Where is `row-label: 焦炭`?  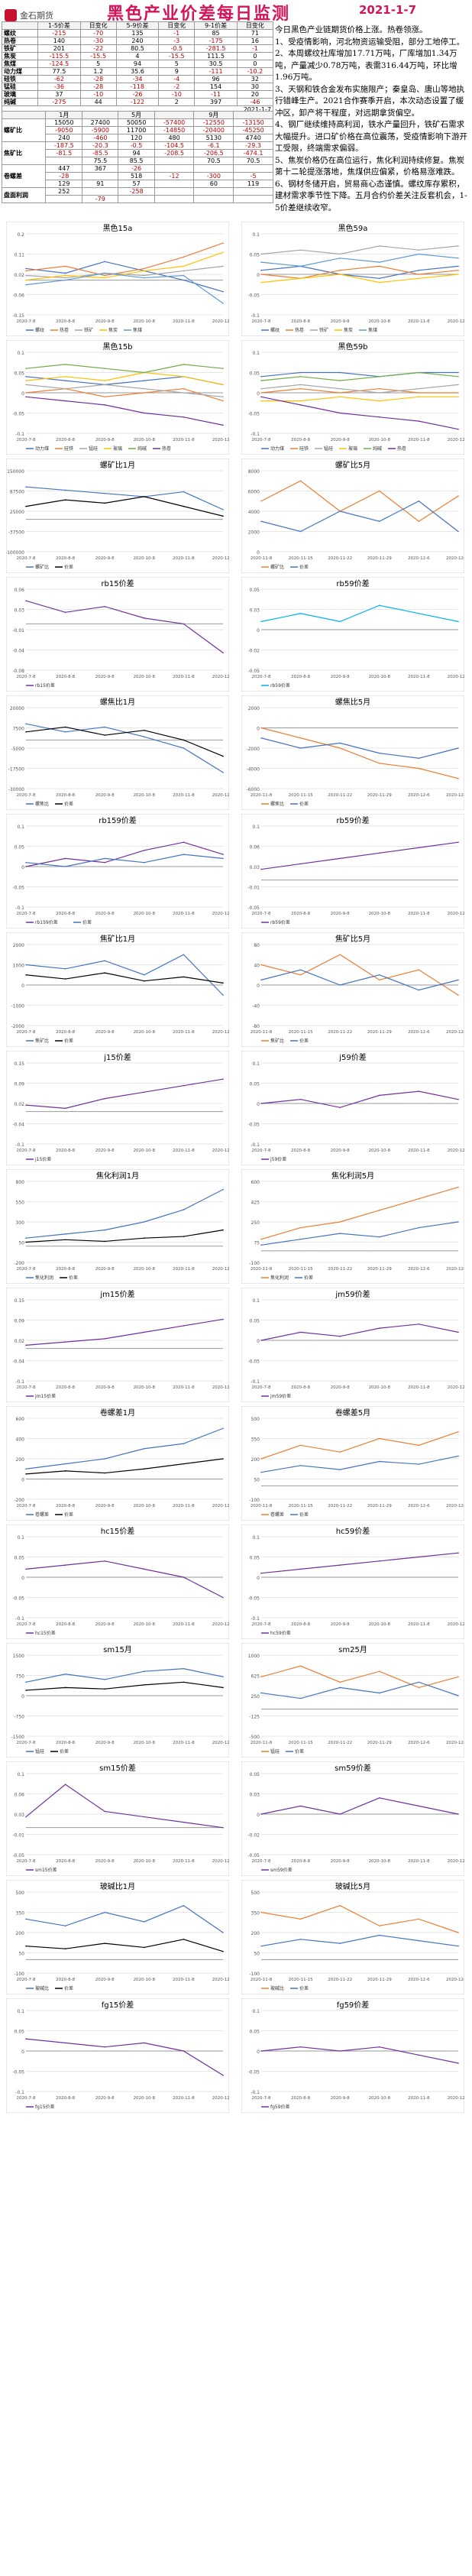 row-label: 焦炭 is located at coordinates (20, 56).